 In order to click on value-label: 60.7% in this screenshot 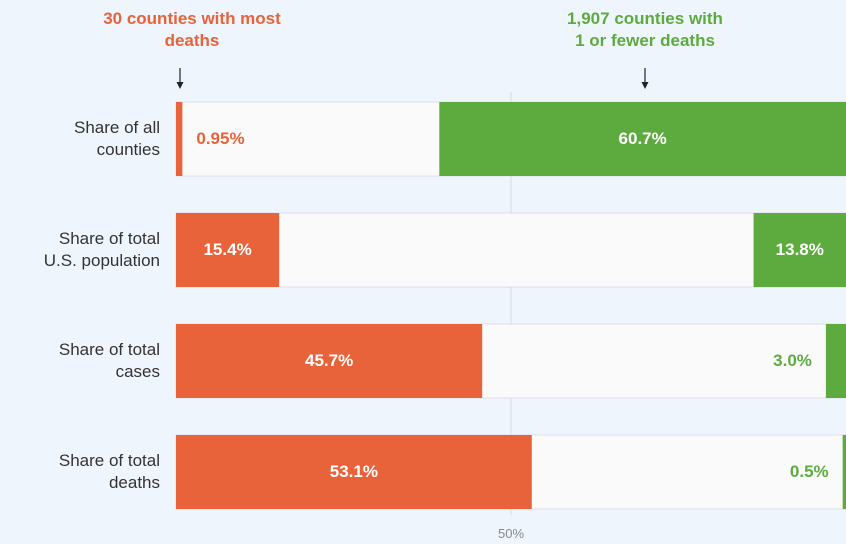, I will do `click(642, 138)`.